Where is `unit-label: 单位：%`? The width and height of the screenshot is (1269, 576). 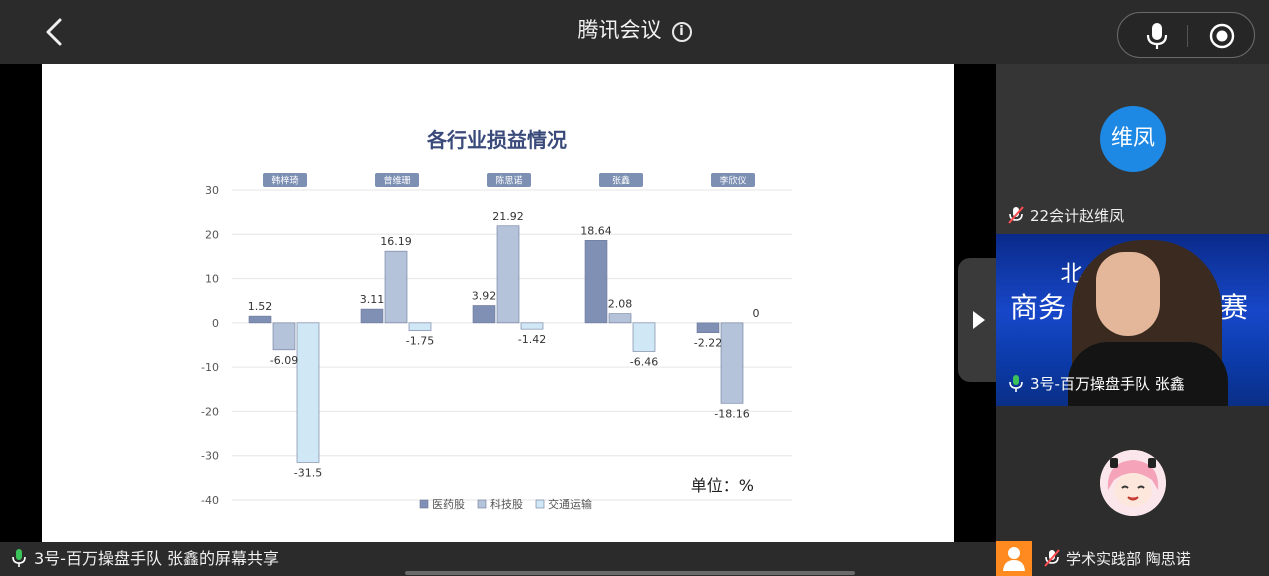 unit-label: 单位：% is located at coordinates (722, 485).